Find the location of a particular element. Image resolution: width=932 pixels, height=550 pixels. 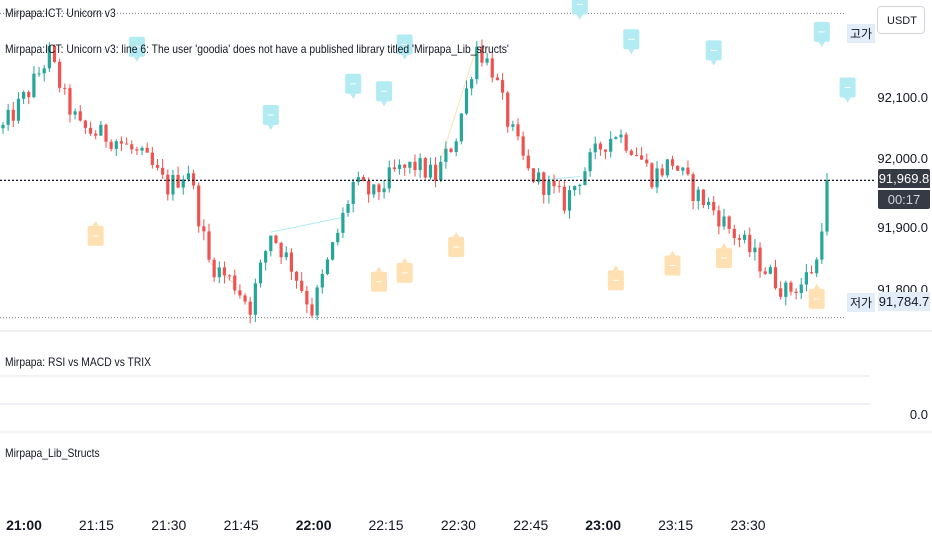

time-axis-label: 22:45 is located at coordinates (531, 525).